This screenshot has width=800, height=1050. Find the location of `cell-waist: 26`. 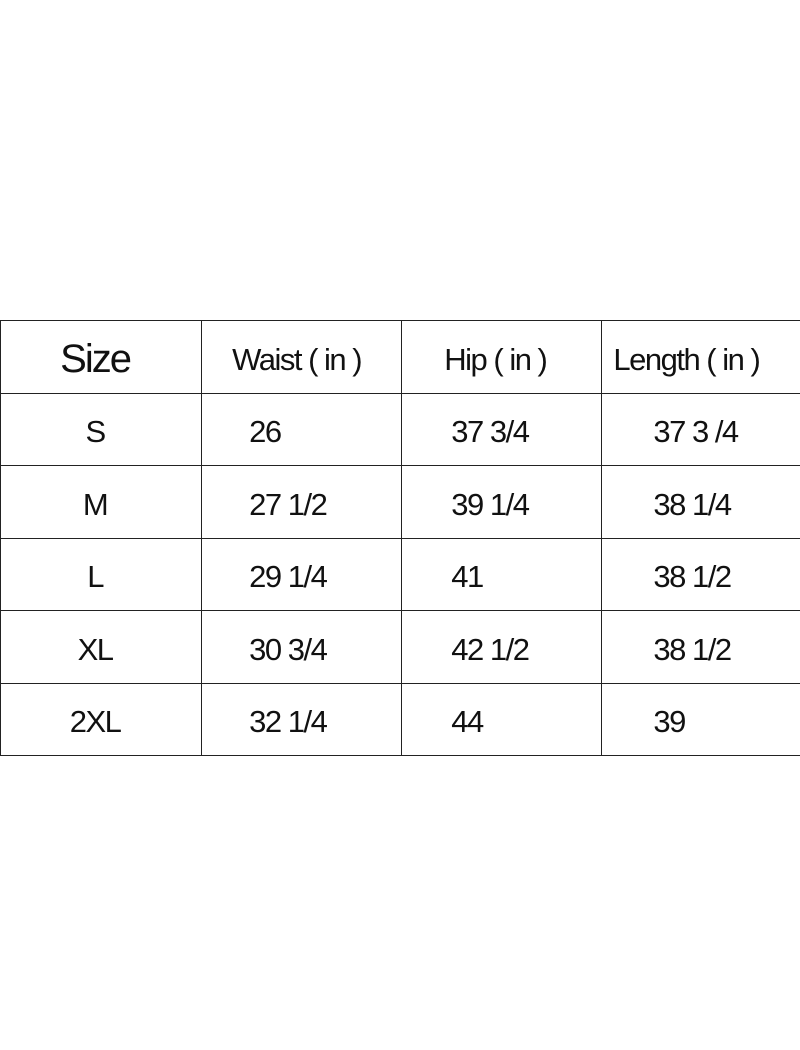

cell-waist: 26 is located at coordinates (302, 429).